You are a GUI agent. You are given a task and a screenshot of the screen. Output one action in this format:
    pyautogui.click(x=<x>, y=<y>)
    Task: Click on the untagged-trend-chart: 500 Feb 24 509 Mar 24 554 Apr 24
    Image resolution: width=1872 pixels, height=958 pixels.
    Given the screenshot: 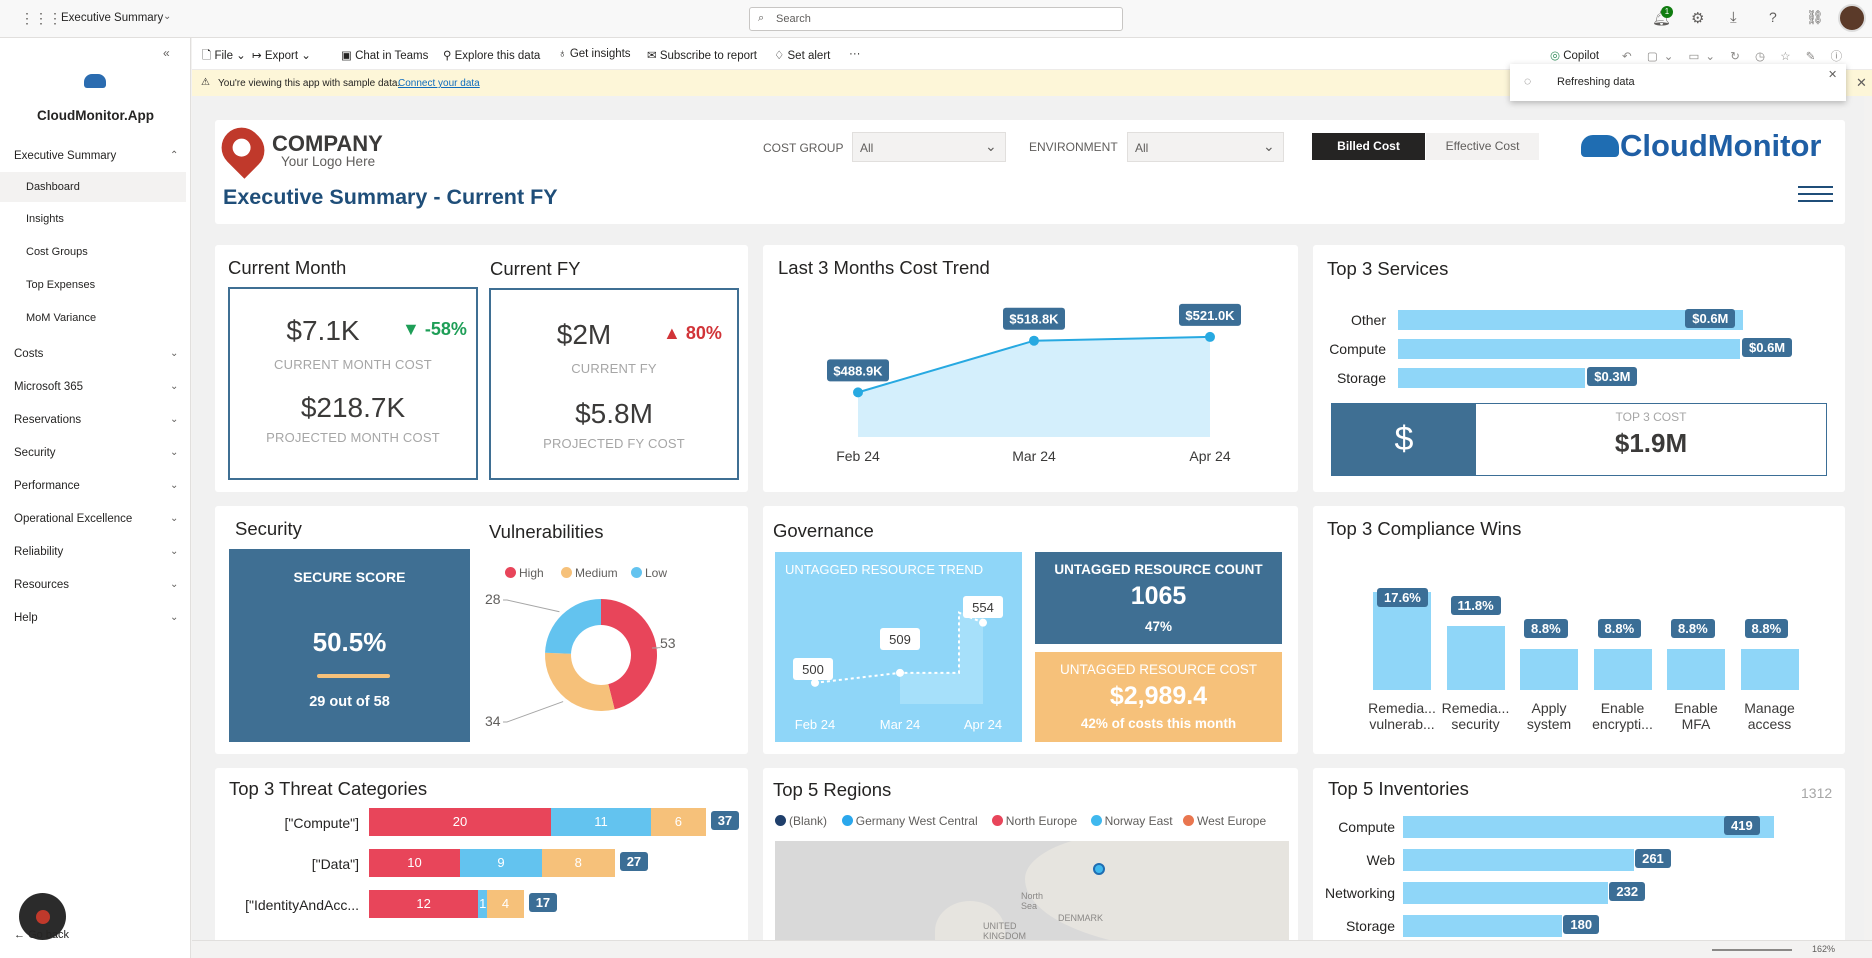 What is the action you would take?
    pyautogui.click(x=898, y=664)
    